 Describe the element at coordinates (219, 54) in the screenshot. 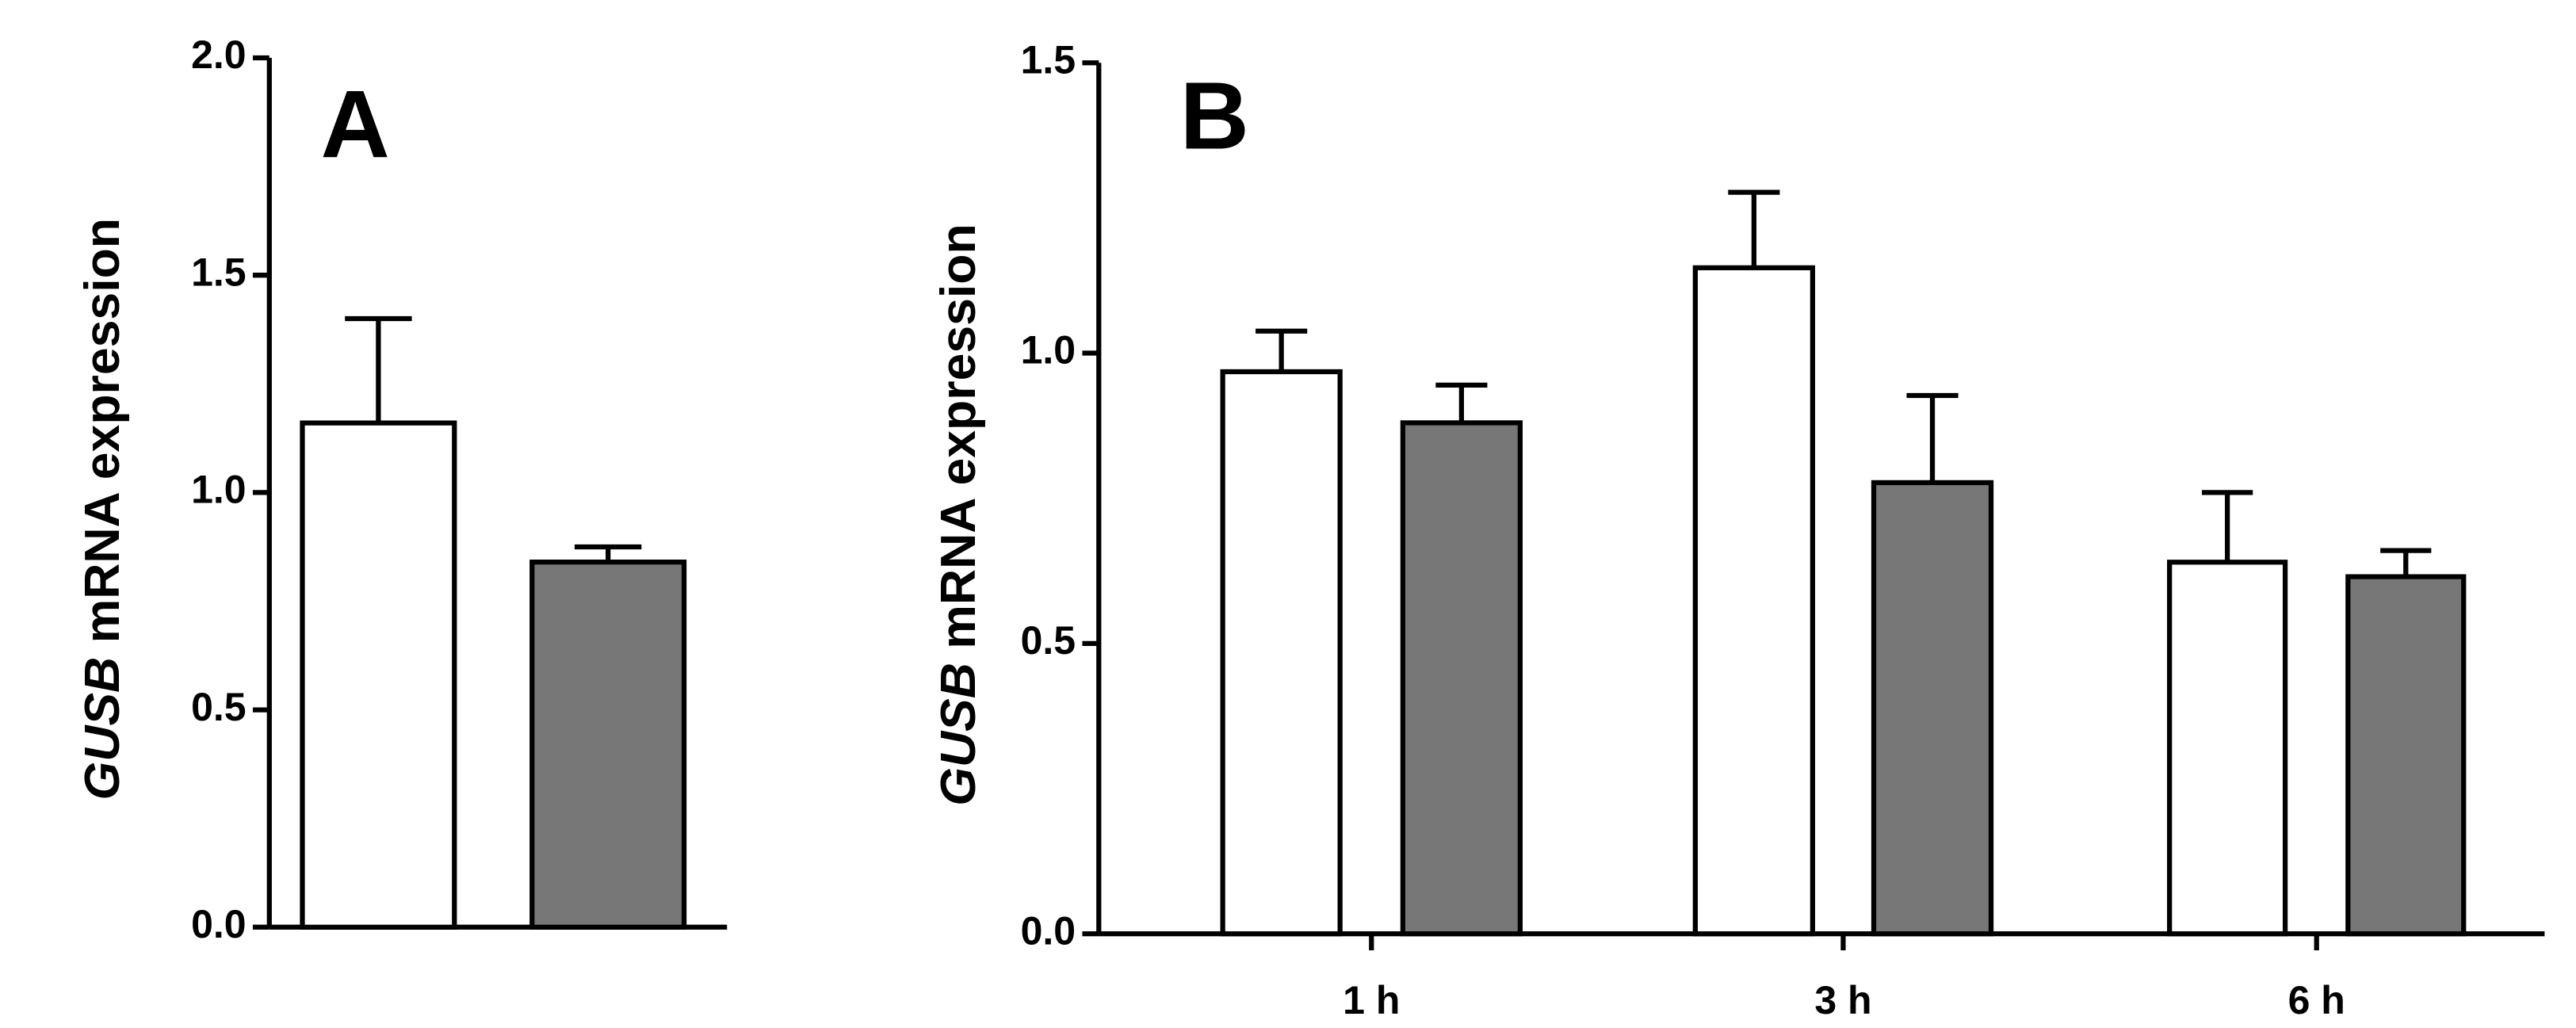

I see `y-tick-label: 2.0` at that location.